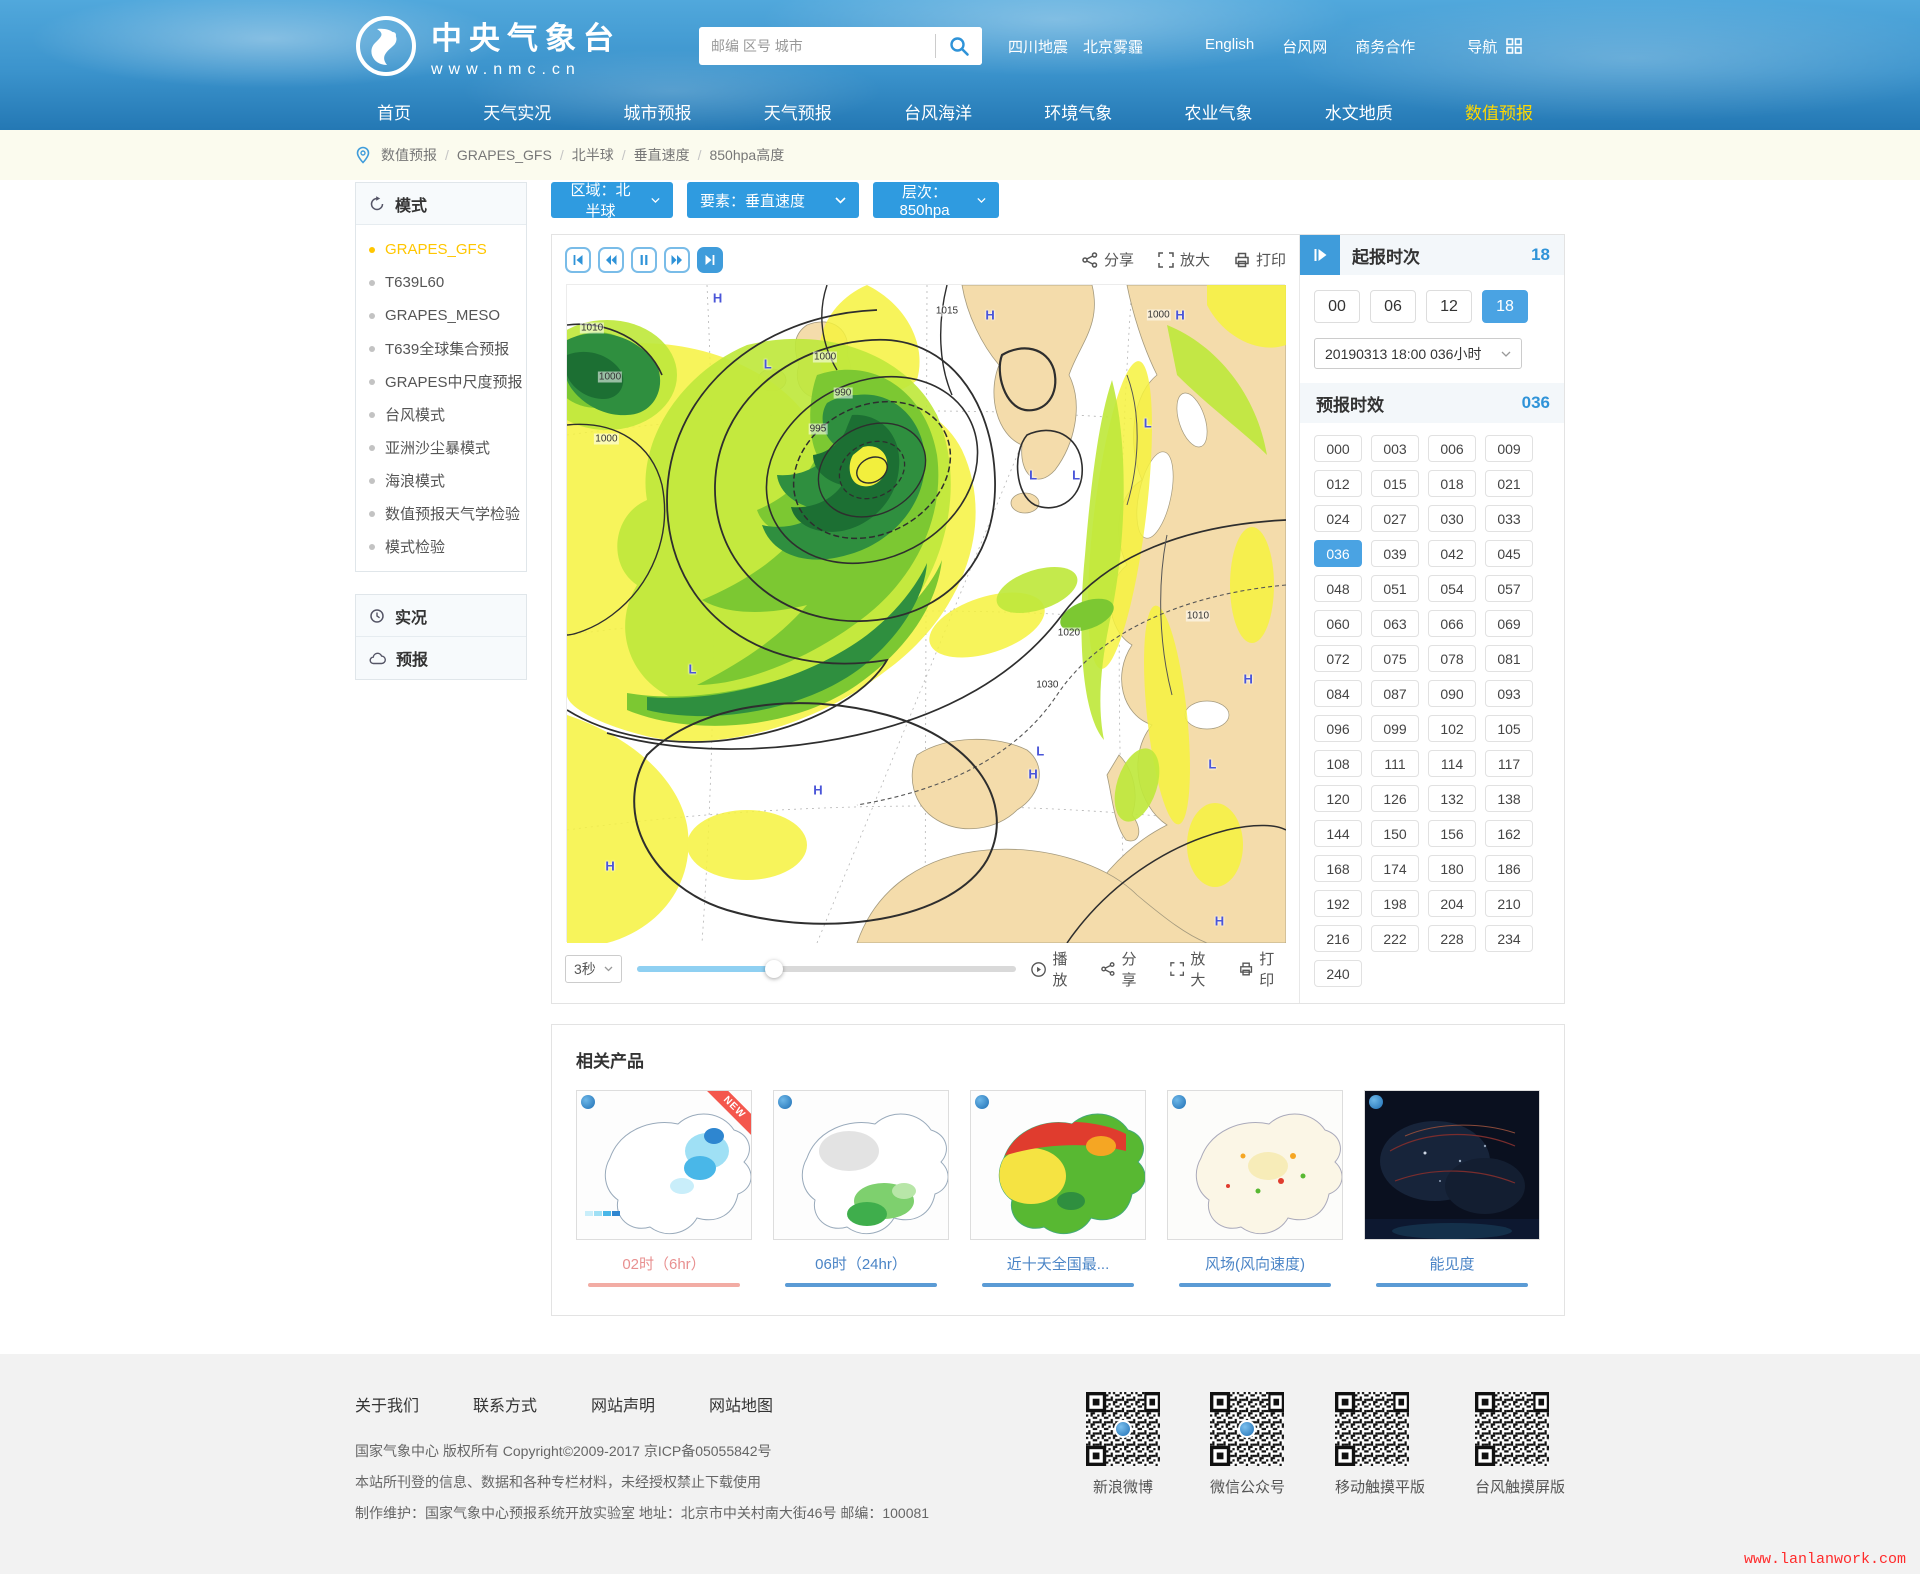  Describe the element at coordinates (959, 46) in the screenshot. I see `search-button` at that location.